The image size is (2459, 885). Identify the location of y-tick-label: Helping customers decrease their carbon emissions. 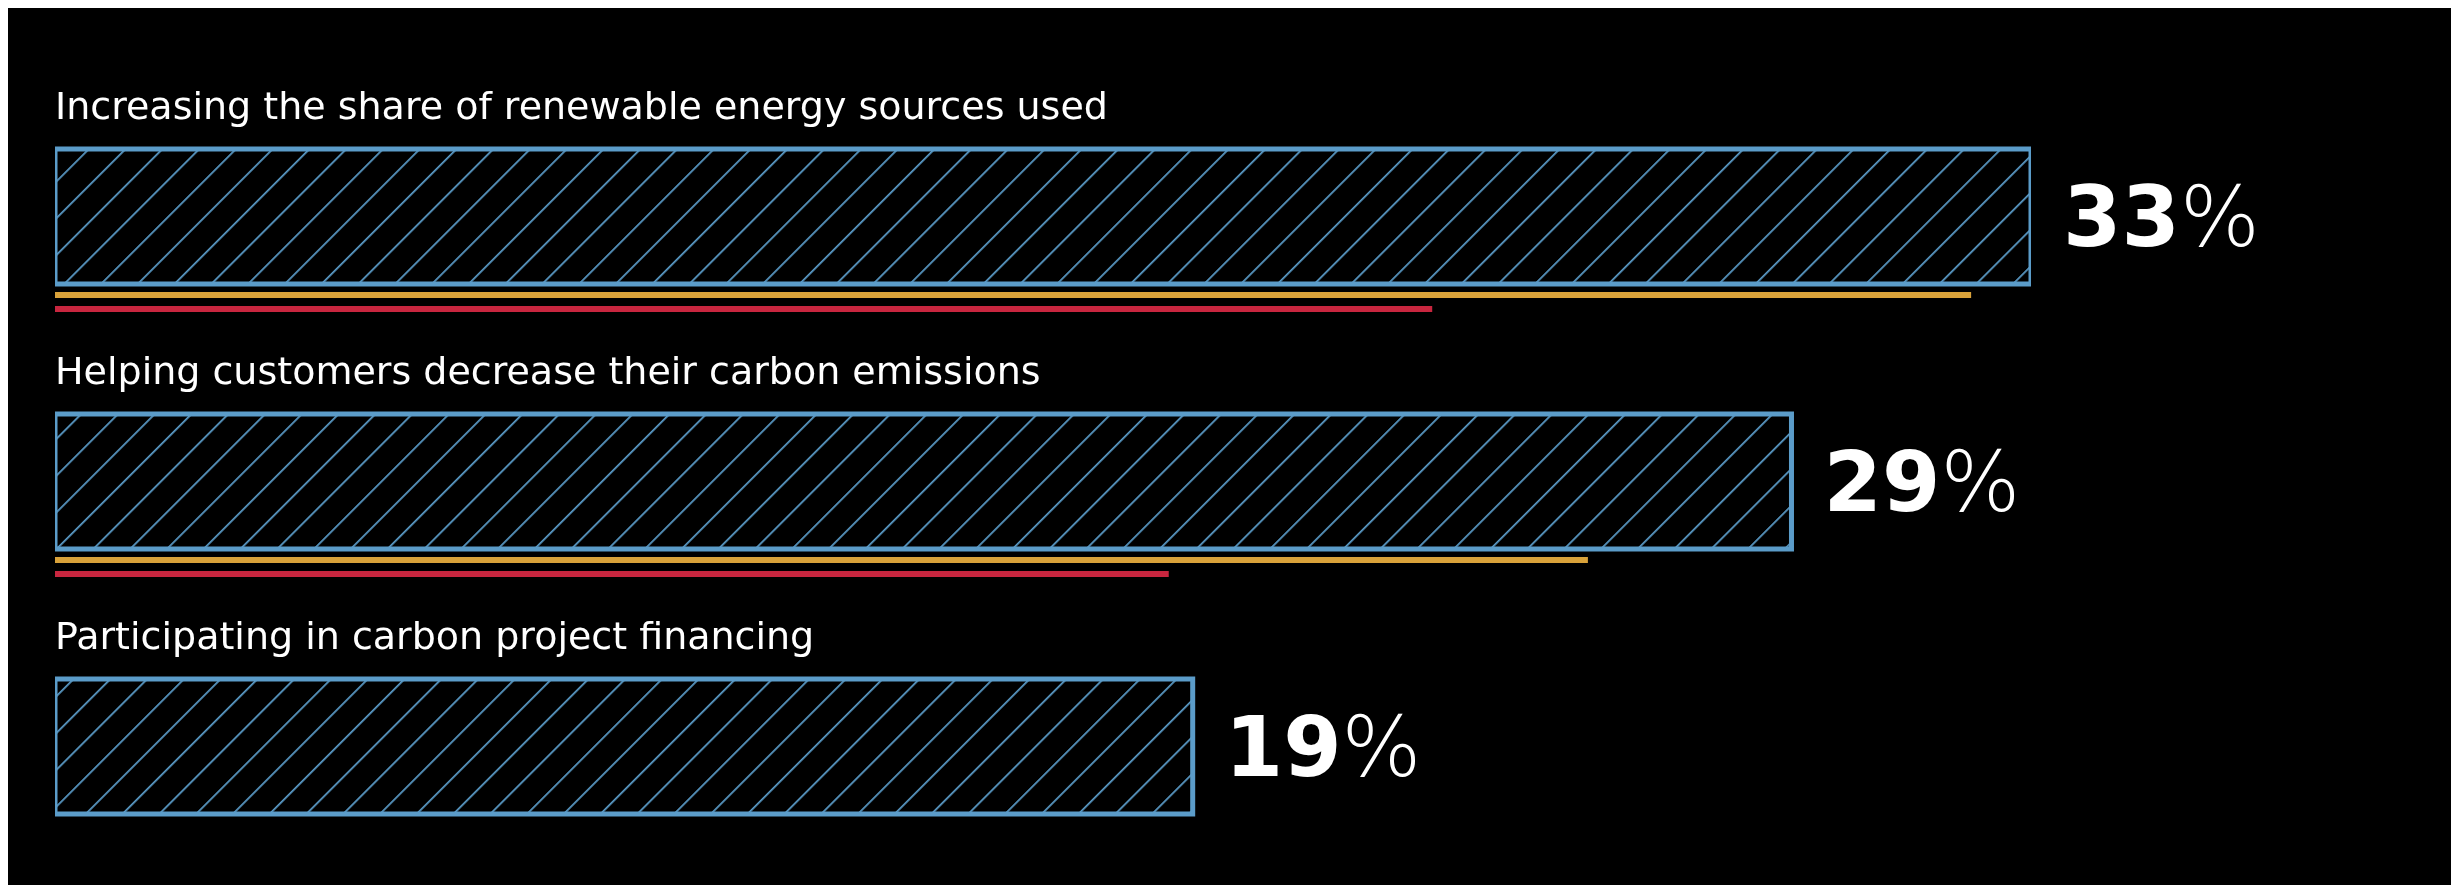
(548, 371).